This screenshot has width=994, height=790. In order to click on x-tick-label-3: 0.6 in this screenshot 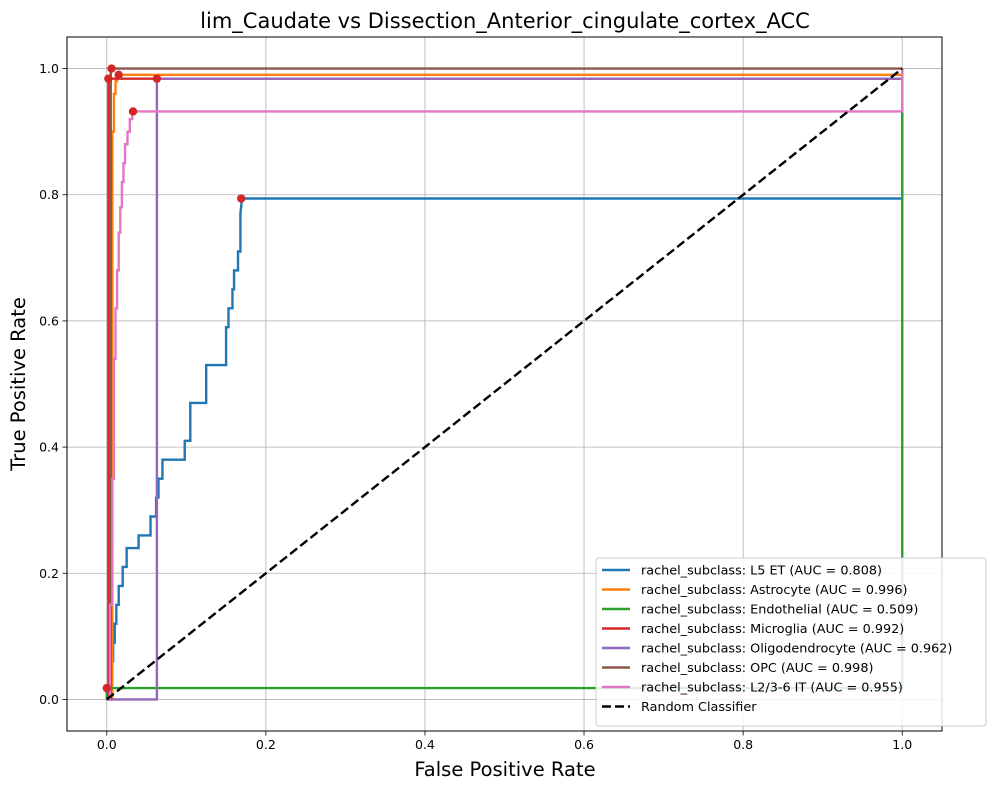, I will do `click(584, 744)`.